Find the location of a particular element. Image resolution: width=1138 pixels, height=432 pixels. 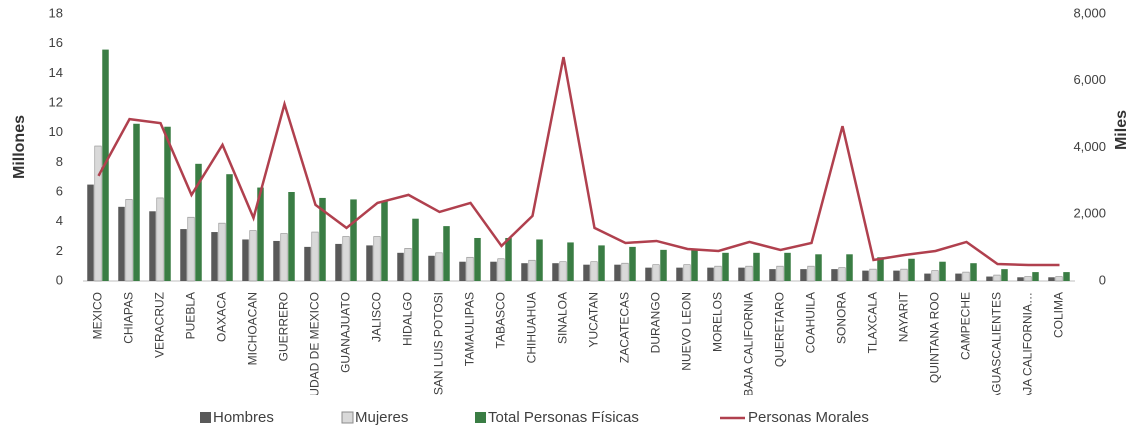

y-tick-label: 12 is located at coordinates (56, 101).